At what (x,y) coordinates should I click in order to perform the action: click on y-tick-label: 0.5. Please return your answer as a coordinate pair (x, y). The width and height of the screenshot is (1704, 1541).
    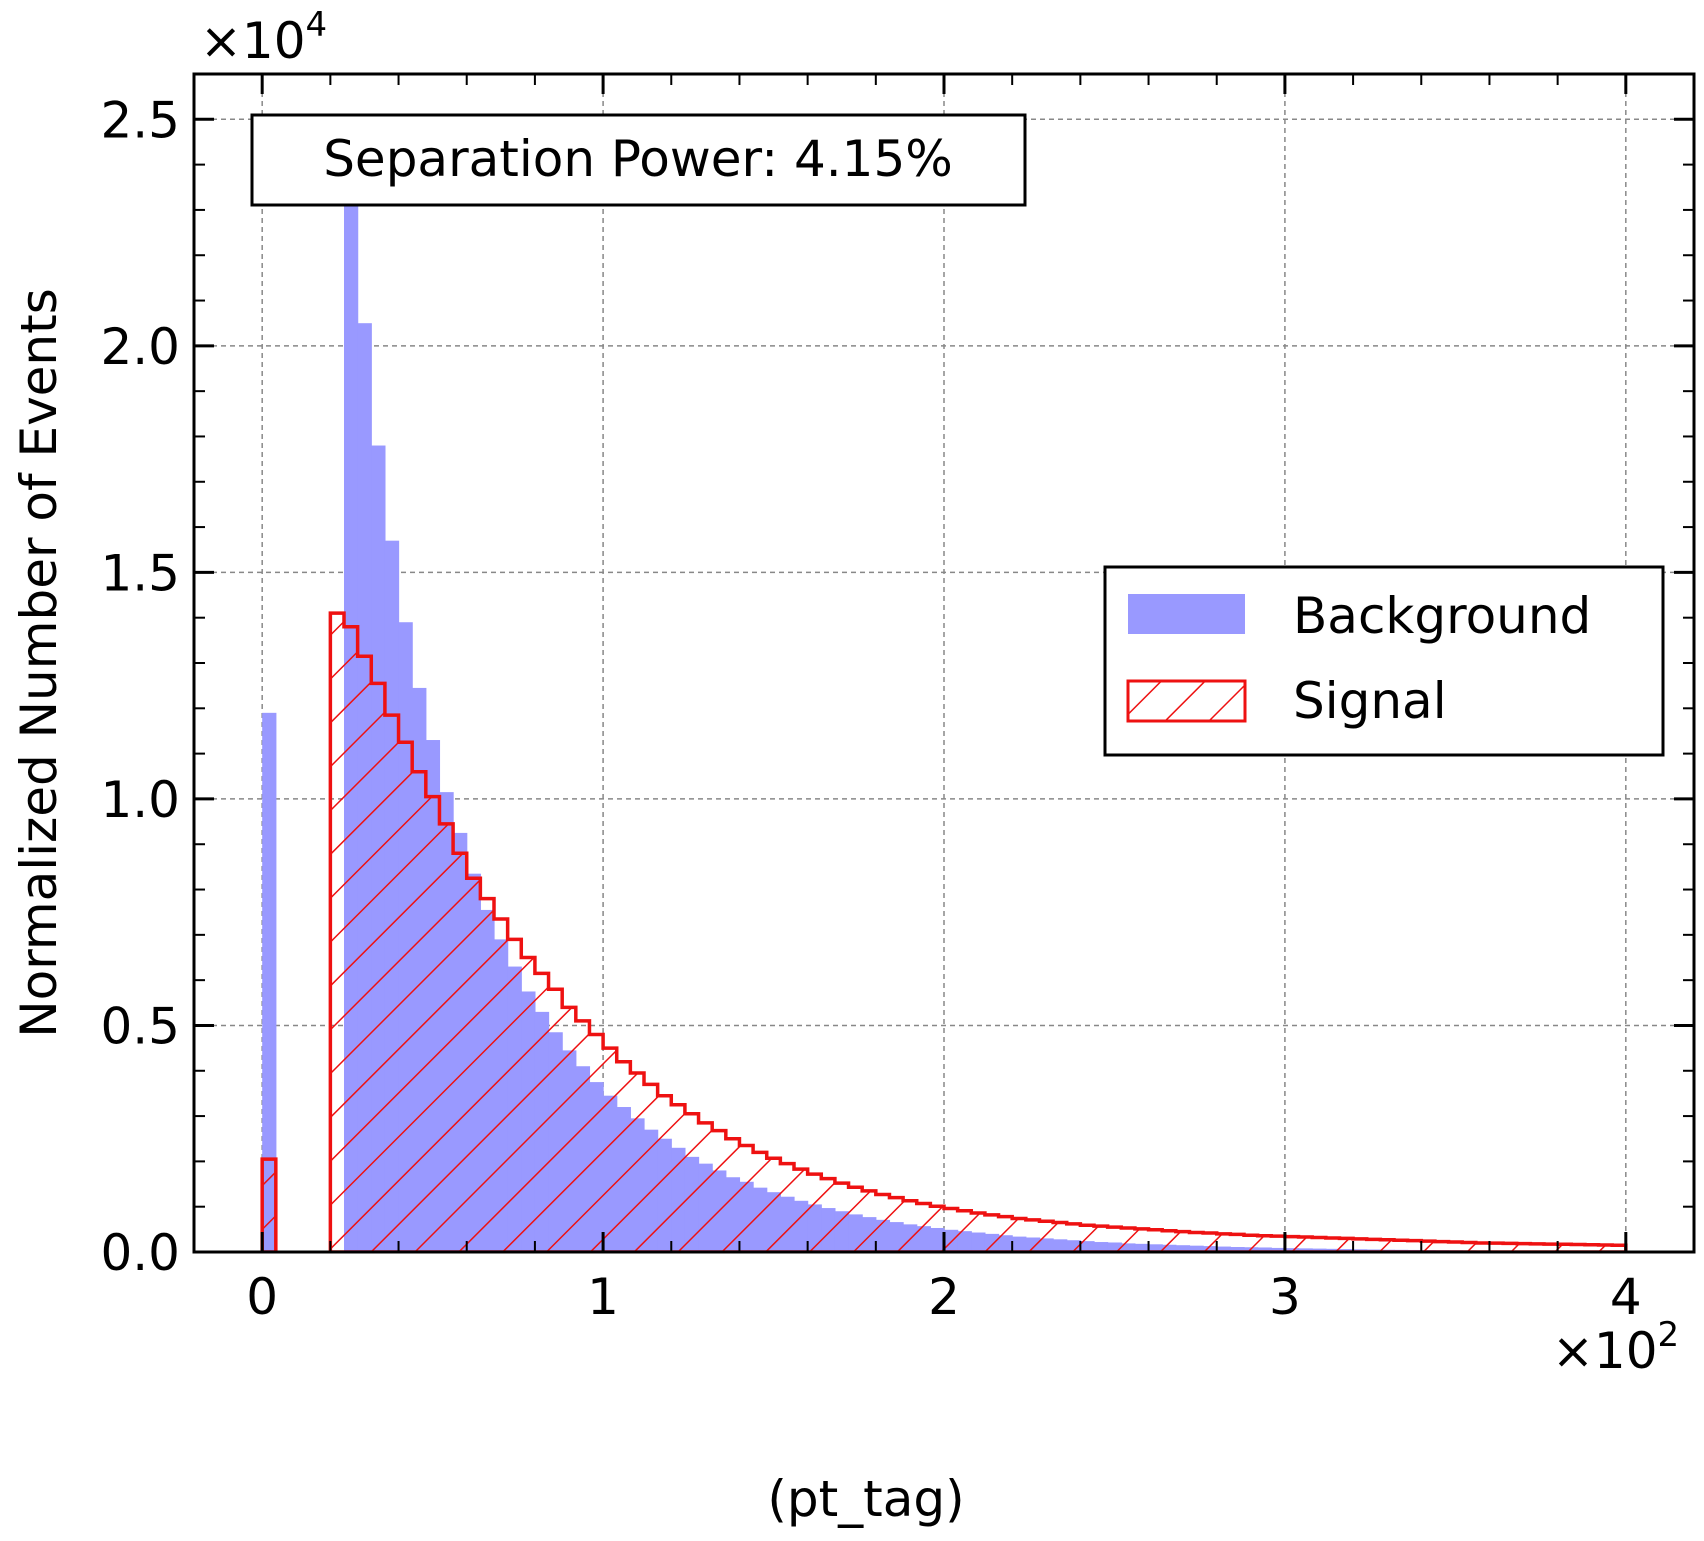
    Looking at the image, I should click on (140, 1026).